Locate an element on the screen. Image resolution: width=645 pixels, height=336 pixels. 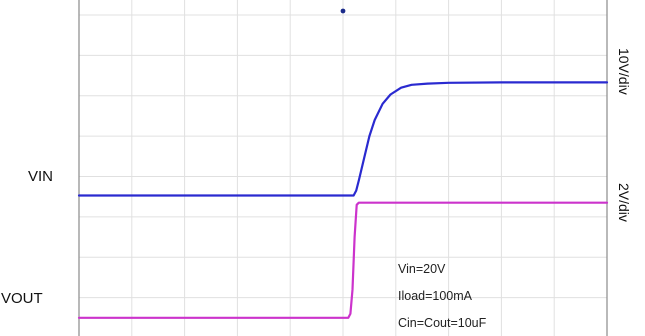
annotation-capacitors: Cin=Cout=10uF is located at coordinates (442, 323).